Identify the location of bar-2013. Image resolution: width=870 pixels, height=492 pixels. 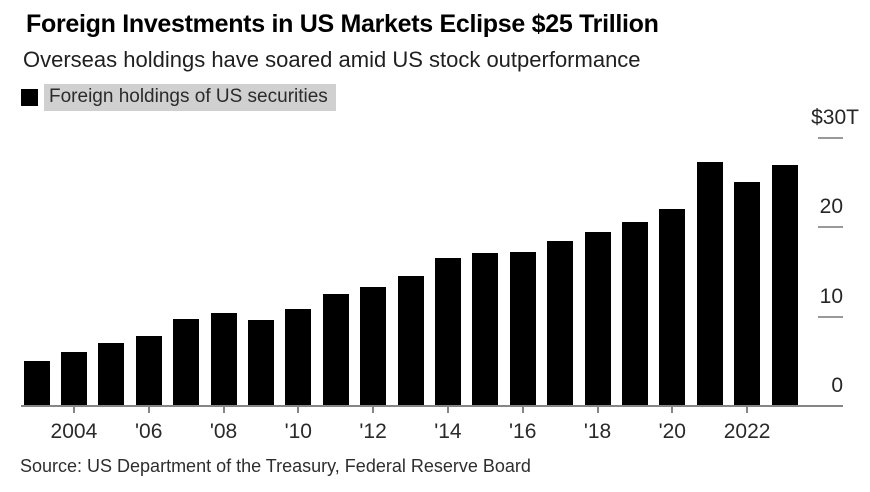
(410, 341).